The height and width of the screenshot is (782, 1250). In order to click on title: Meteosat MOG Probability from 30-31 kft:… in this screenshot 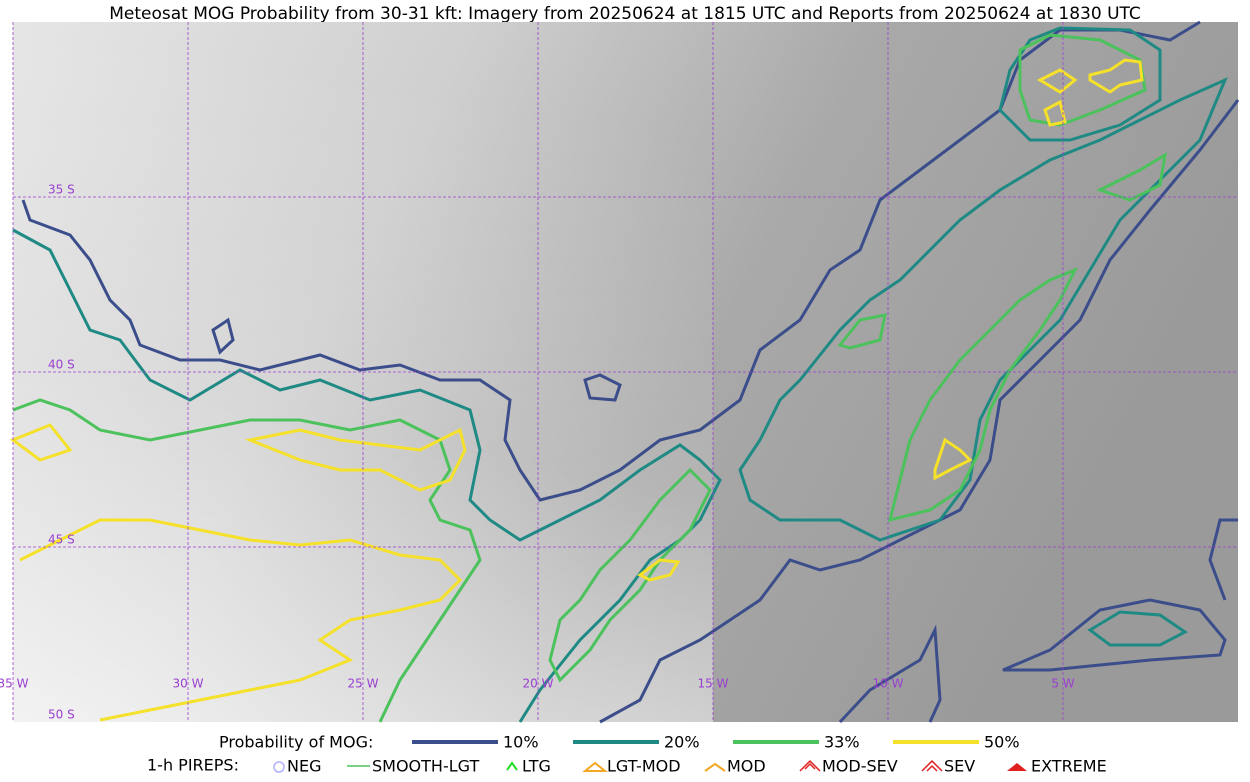, I will do `click(625, 14)`.